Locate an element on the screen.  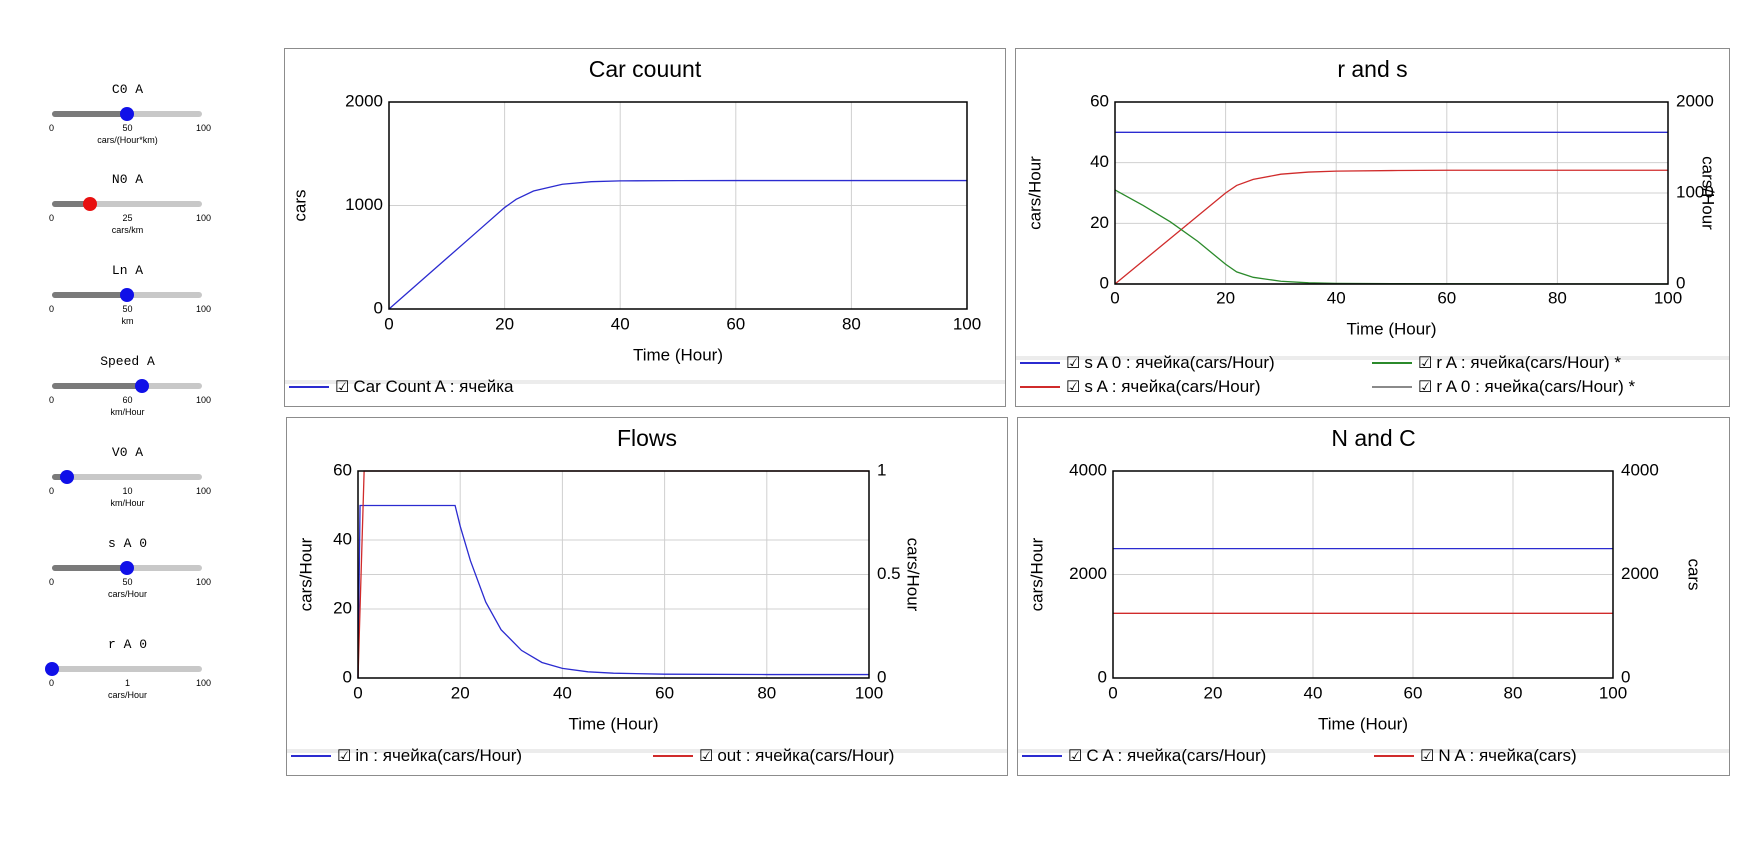
legend-item: ☑ N A : ячейка(cars) is located at coordinates (1475, 756).